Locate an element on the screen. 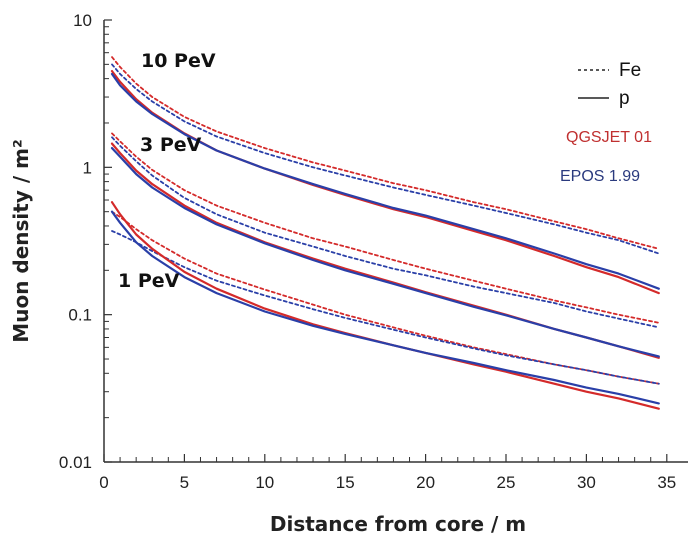 This screenshot has height=541, width=691. x-axis-title: Distance from core / m is located at coordinates (398, 524).